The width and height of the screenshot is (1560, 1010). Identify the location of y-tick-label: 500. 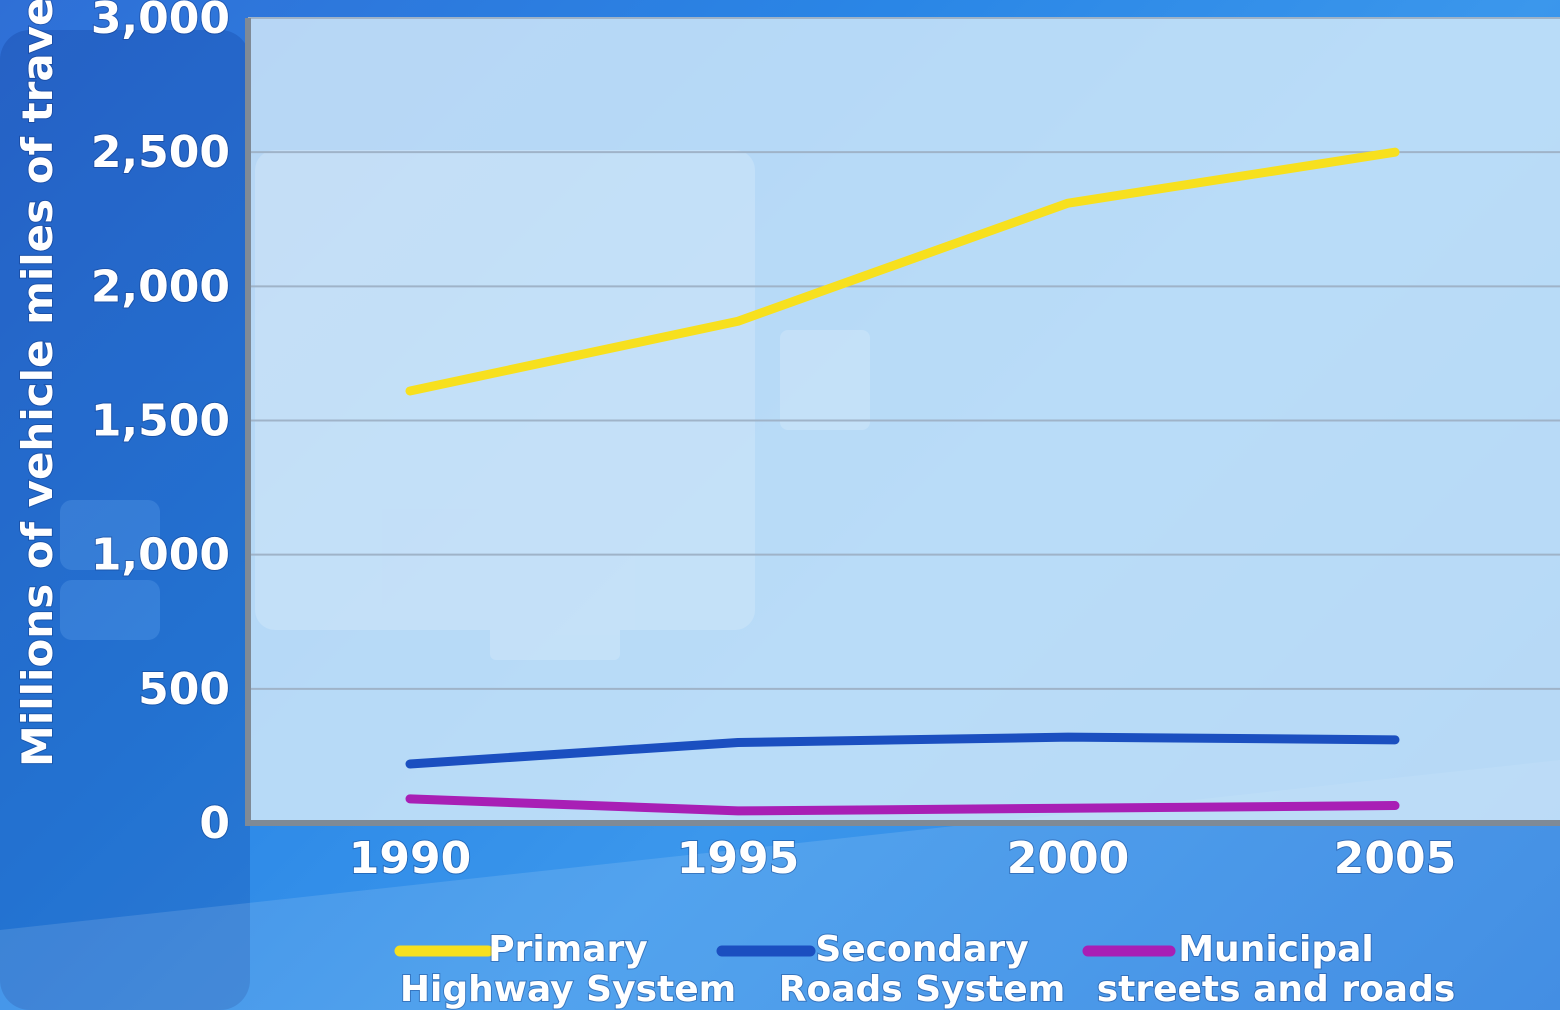
(184, 689).